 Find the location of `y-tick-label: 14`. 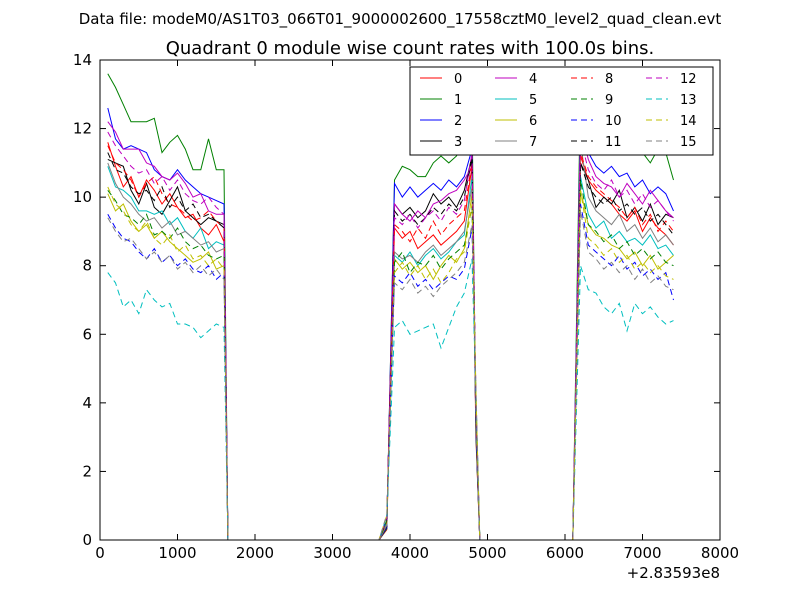

y-tick-label: 14 is located at coordinates (82, 60).